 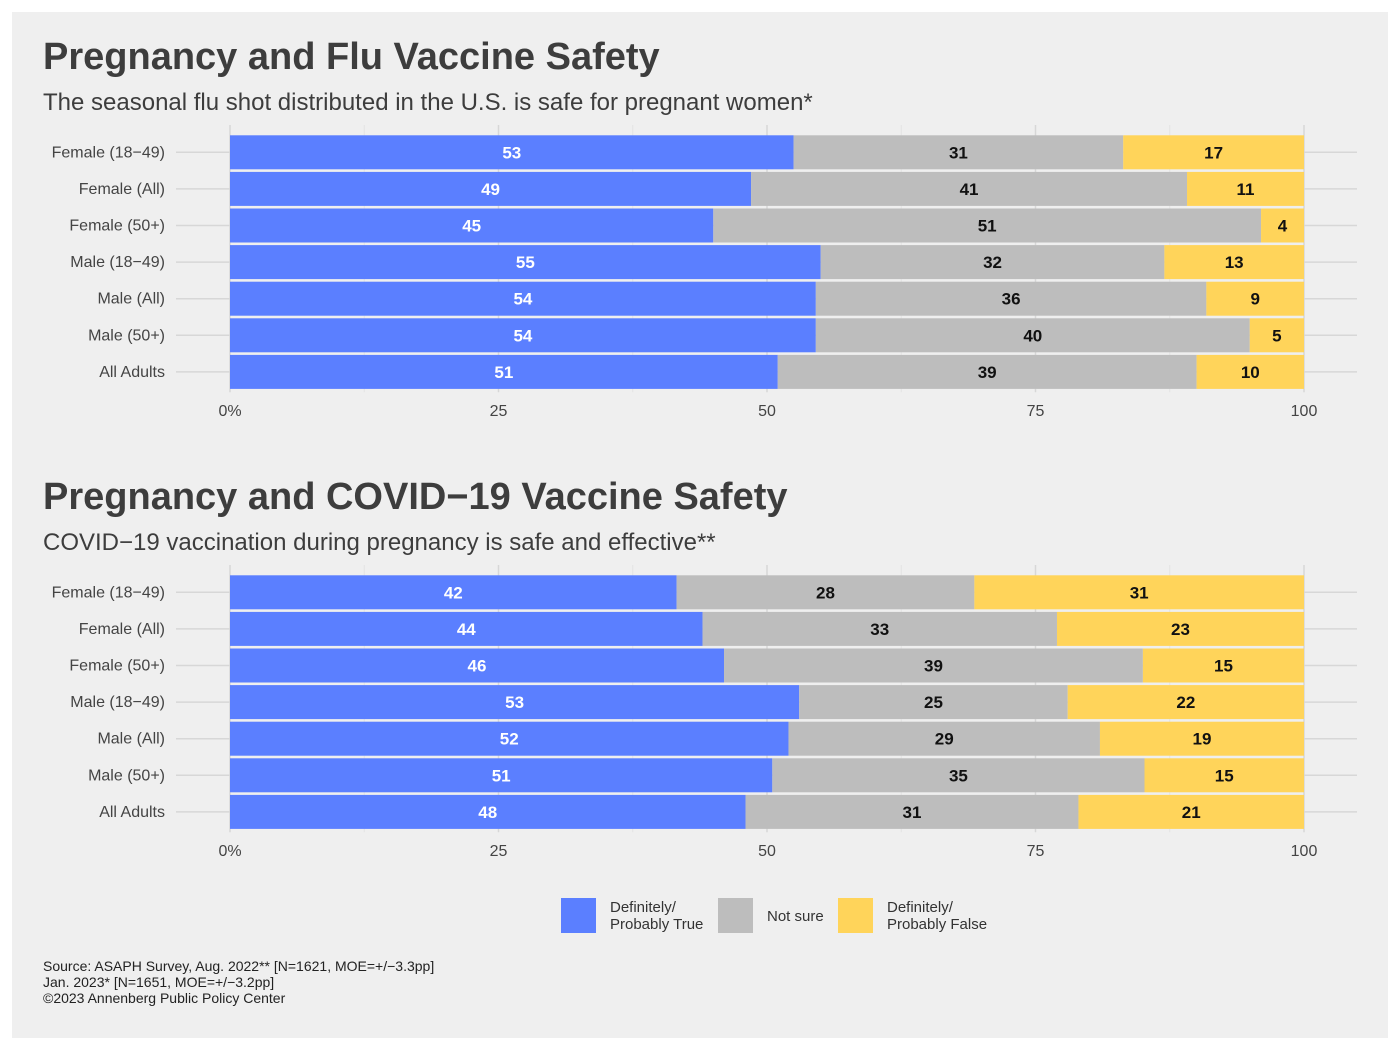 I want to click on legend-swatch-not-sure, so click(x=735, y=915).